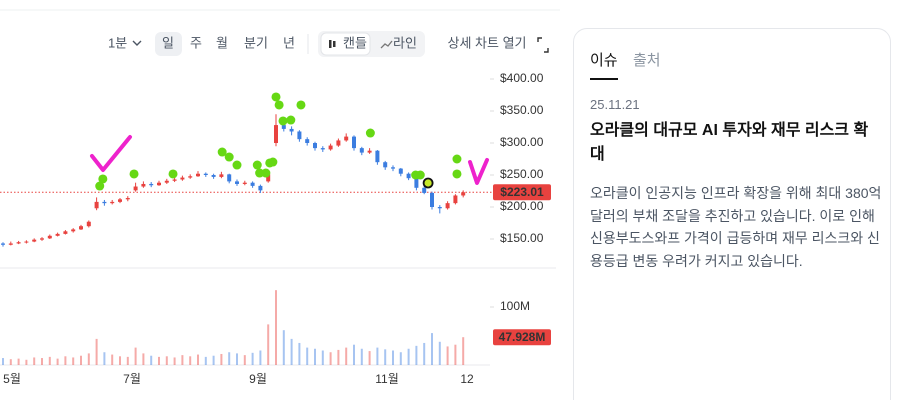 The height and width of the screenshot is (400, 903). What do you see at coordinates (117, 42) in the screenshot?
I see `interval-select: 1분` at bounding box center [117, 42].